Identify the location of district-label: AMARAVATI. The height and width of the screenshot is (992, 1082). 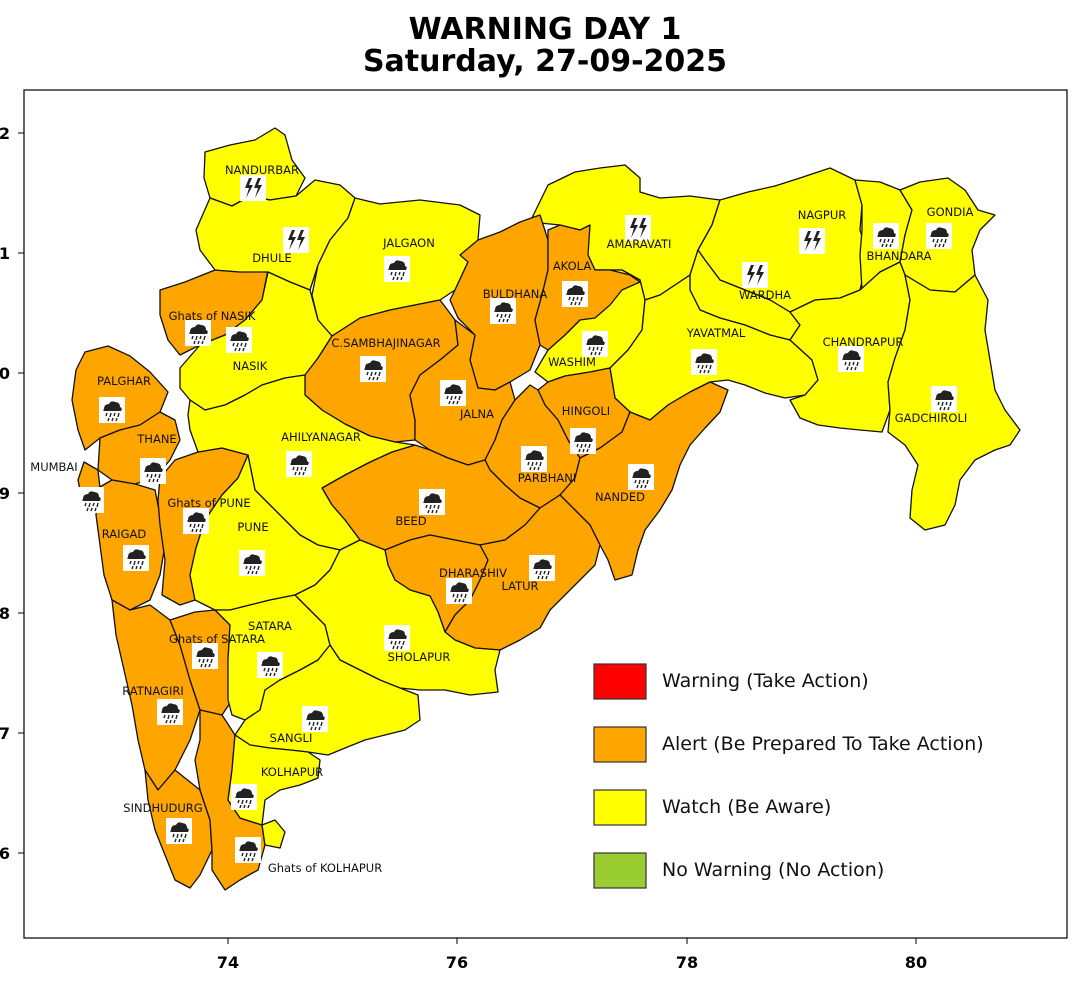
(639, 244).